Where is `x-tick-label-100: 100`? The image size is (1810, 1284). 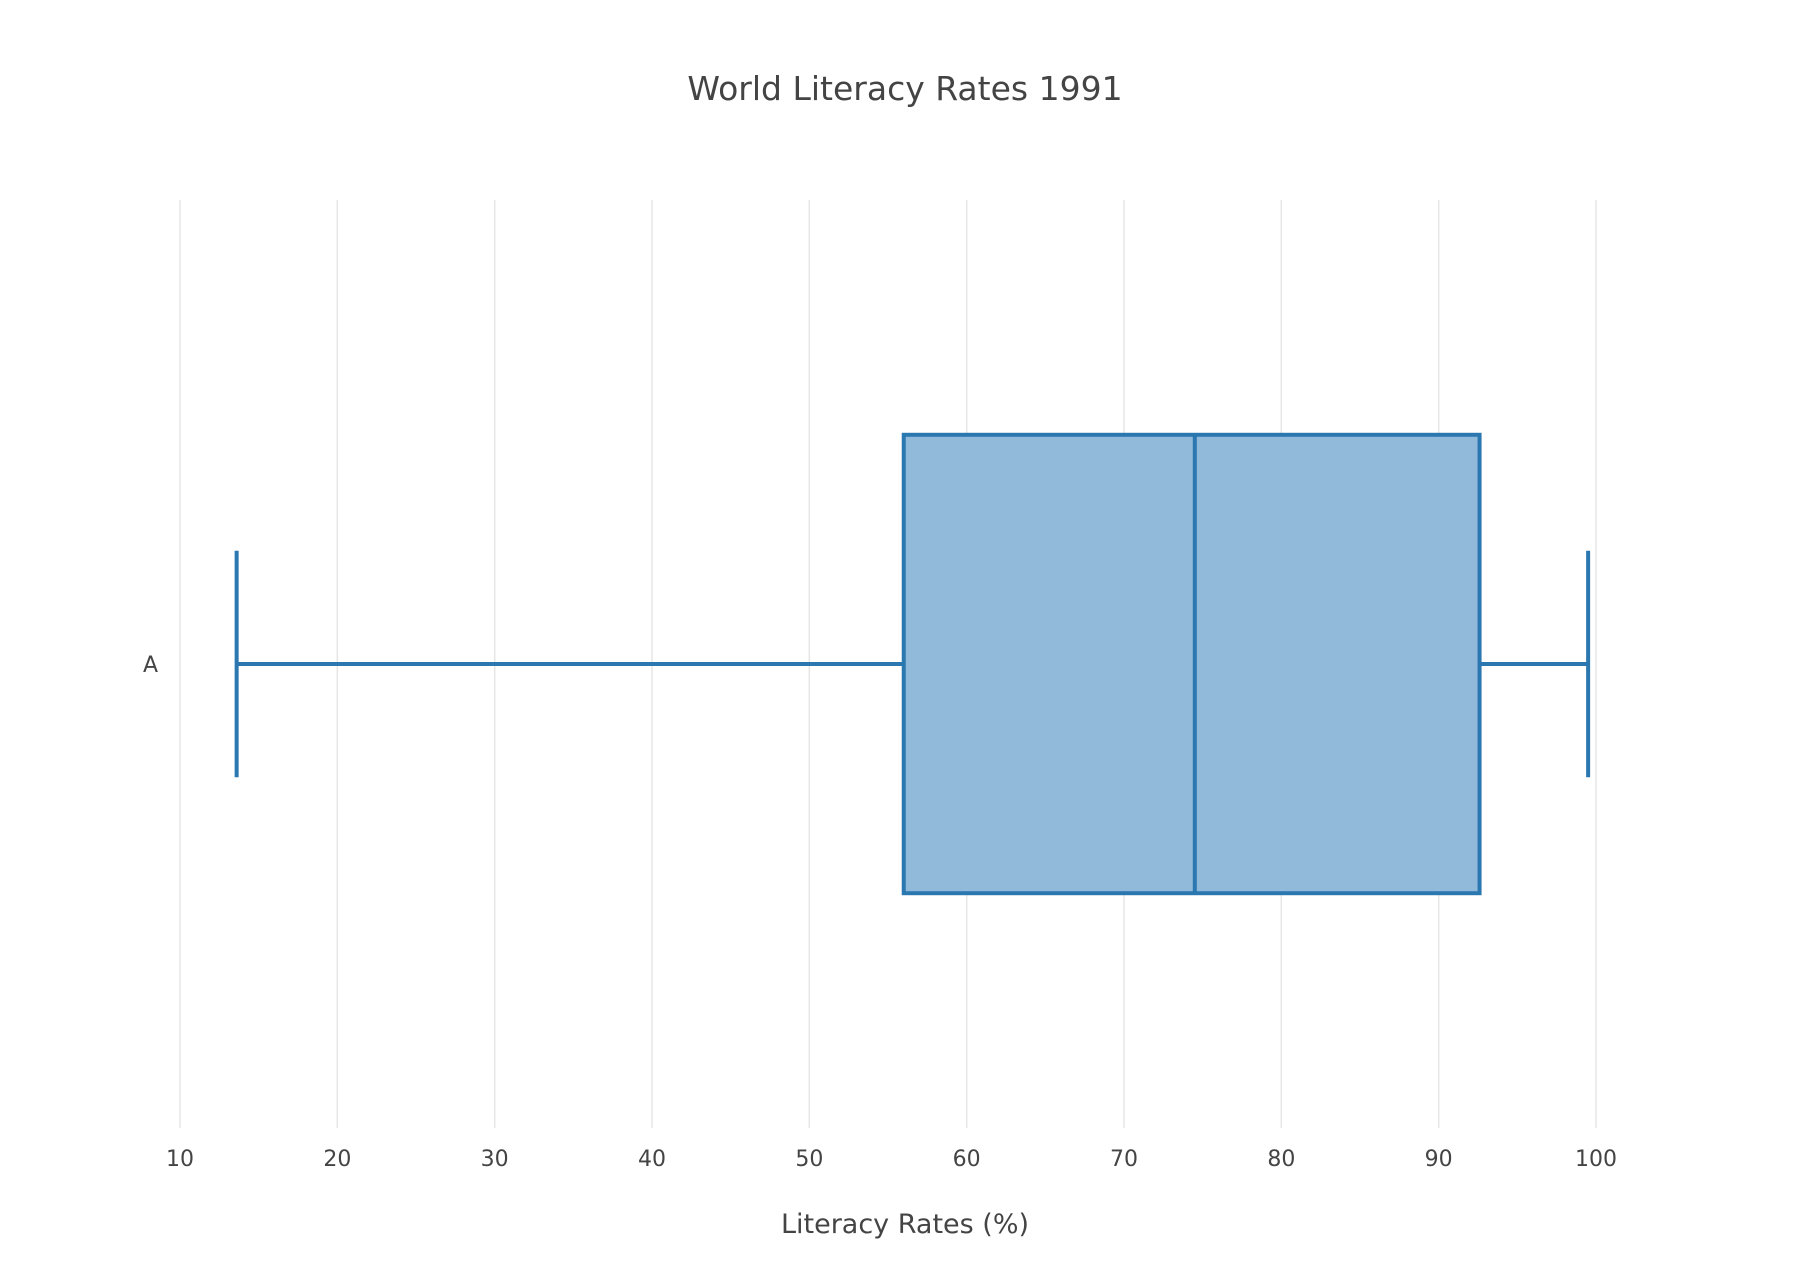
x-tick-label-100: 100 is located at coordinates (1596, 1159).